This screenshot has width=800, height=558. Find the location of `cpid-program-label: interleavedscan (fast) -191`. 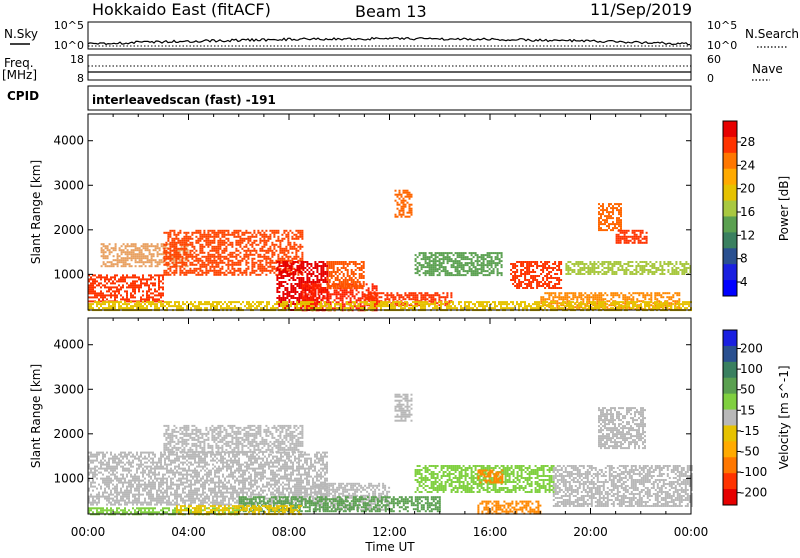

cpid-program-label: interleavedscan (fast) -191 is located at coordinates (184, 100).